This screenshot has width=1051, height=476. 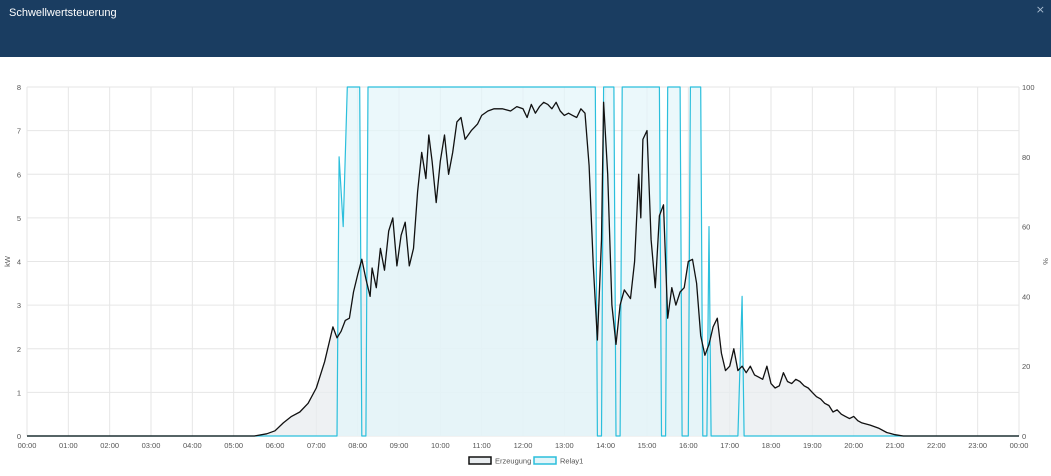 What do you see at coordinates (545, 460) in the screenshot?
I see `legend-swatch-relay1` at bounding box center [545, 460].